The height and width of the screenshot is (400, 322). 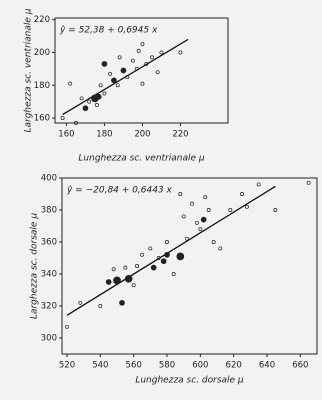 What do you see at coordinates (180, 135) in the screenshot?
I see `x-tick-label: 220` at bounding box center [180, 135].